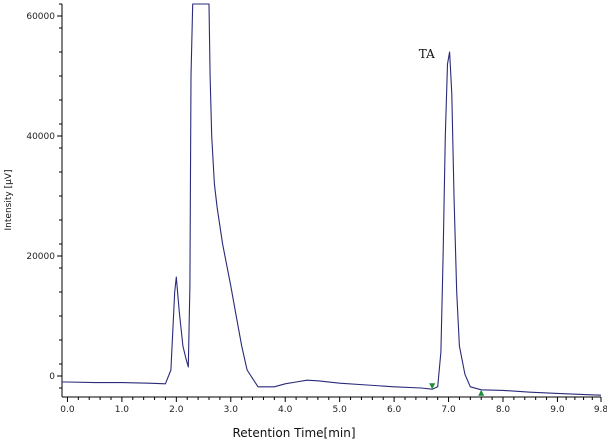 The width and height of the screenshot is (607, 446). I want to click on y-axis-label: Intensity [µV], so click(9, 200).